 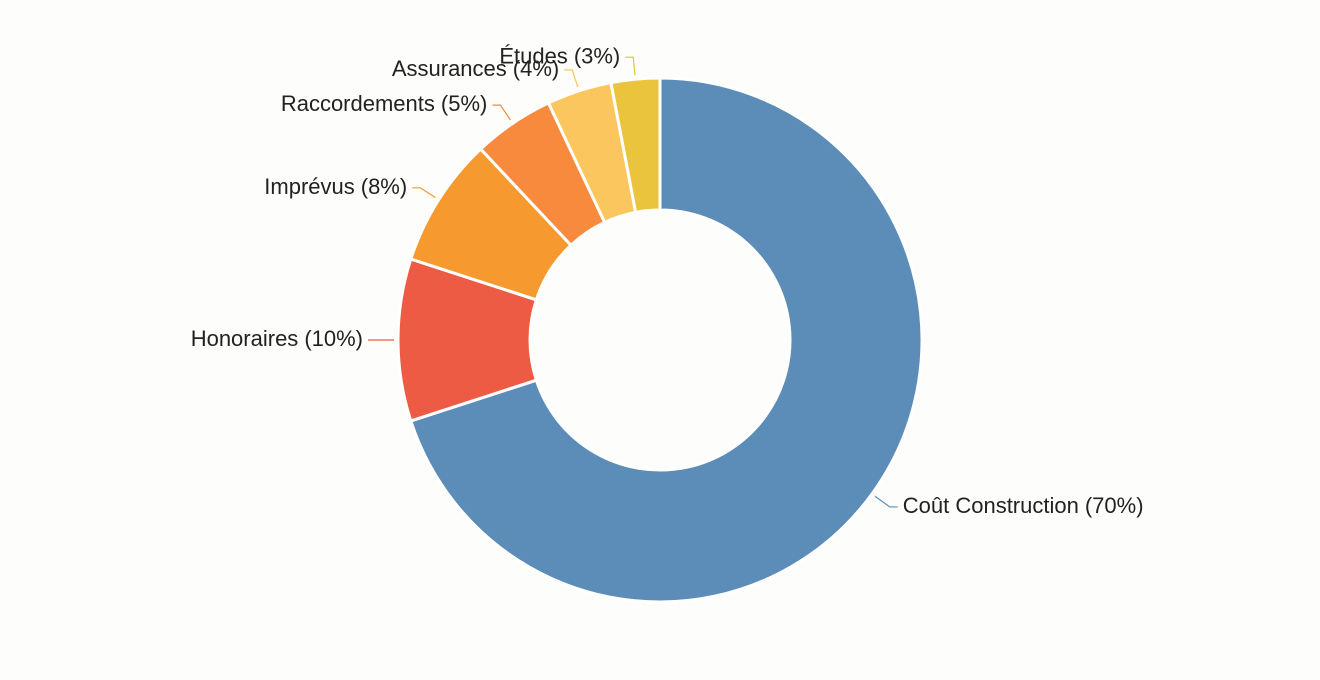 What do you see at coordinates (358, 103) in the screenshot?
I see `slice-name: Raccordements` at bounding box center [358, 103].